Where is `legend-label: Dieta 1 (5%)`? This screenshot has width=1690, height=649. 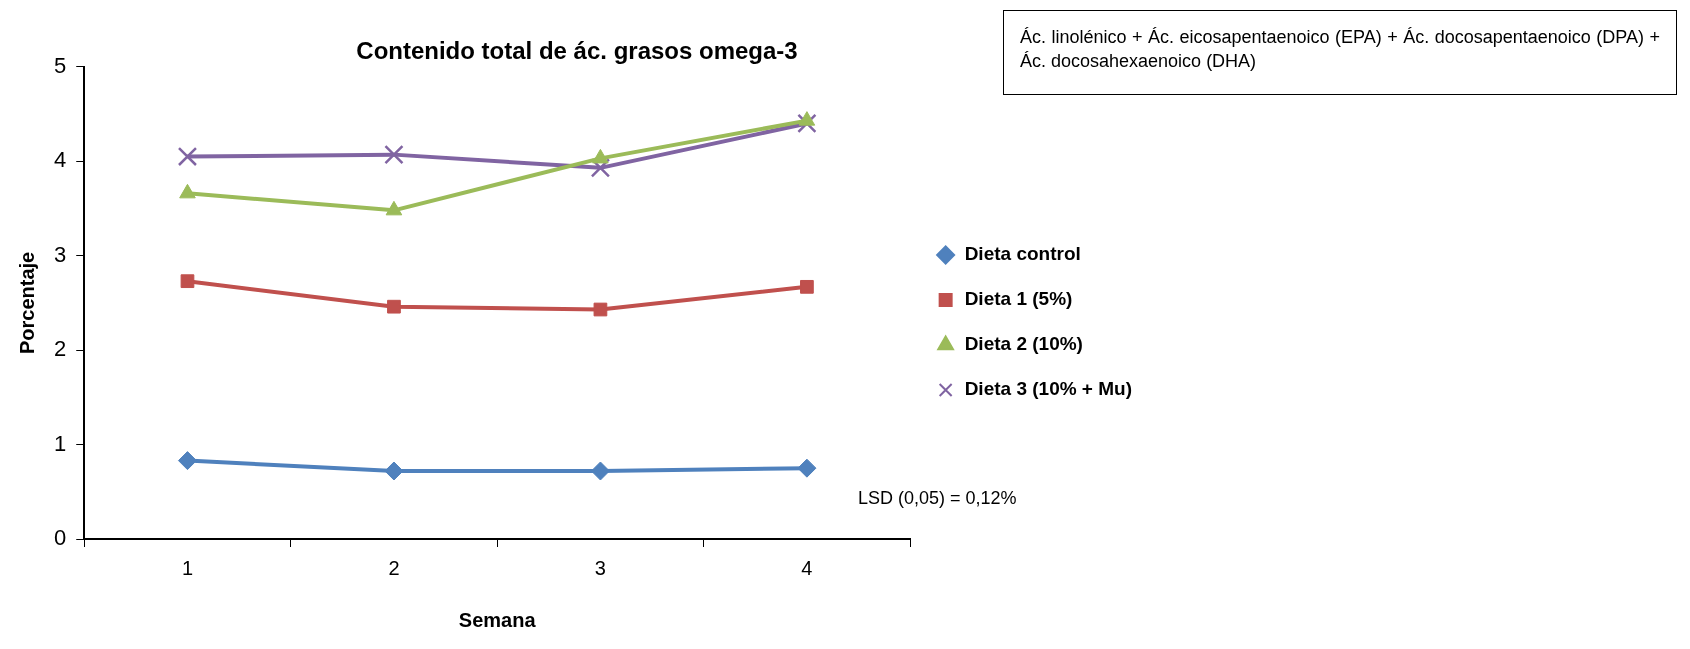 legend-label: Dieta 1 (5%) is located at coordinates (1018, 299).